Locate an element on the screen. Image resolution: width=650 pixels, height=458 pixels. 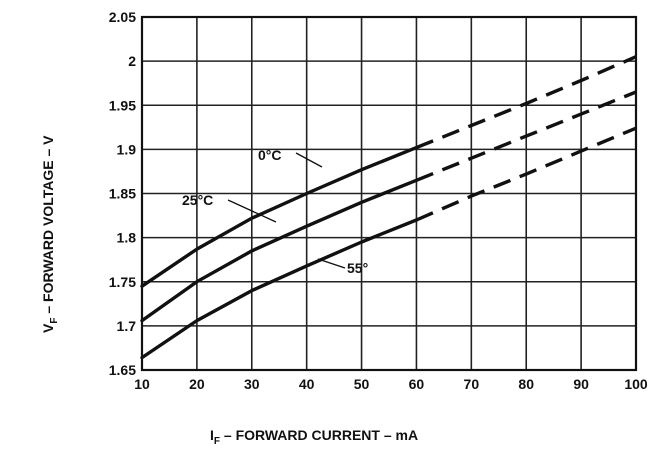
y-tick-label: 1.7 is located at coordinates (127, 326).